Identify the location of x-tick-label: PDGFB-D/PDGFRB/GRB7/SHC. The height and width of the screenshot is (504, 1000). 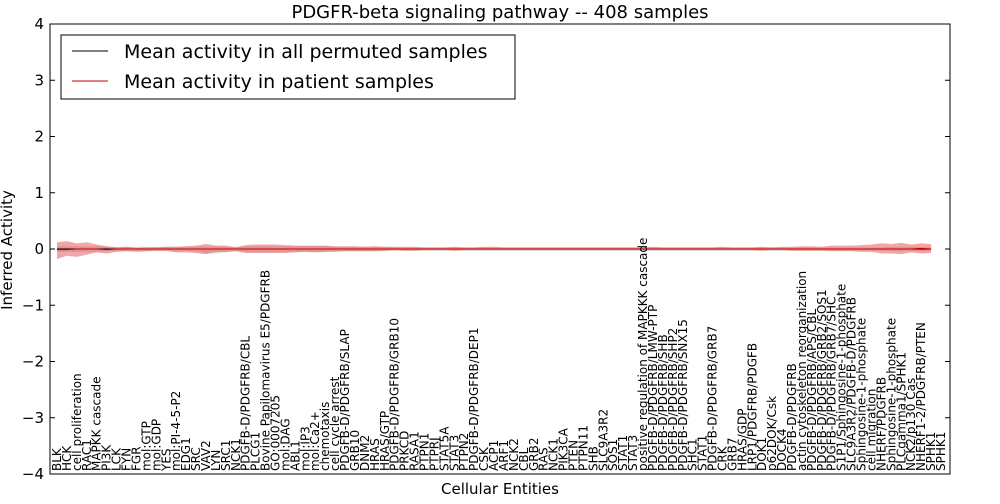
(832, 384).